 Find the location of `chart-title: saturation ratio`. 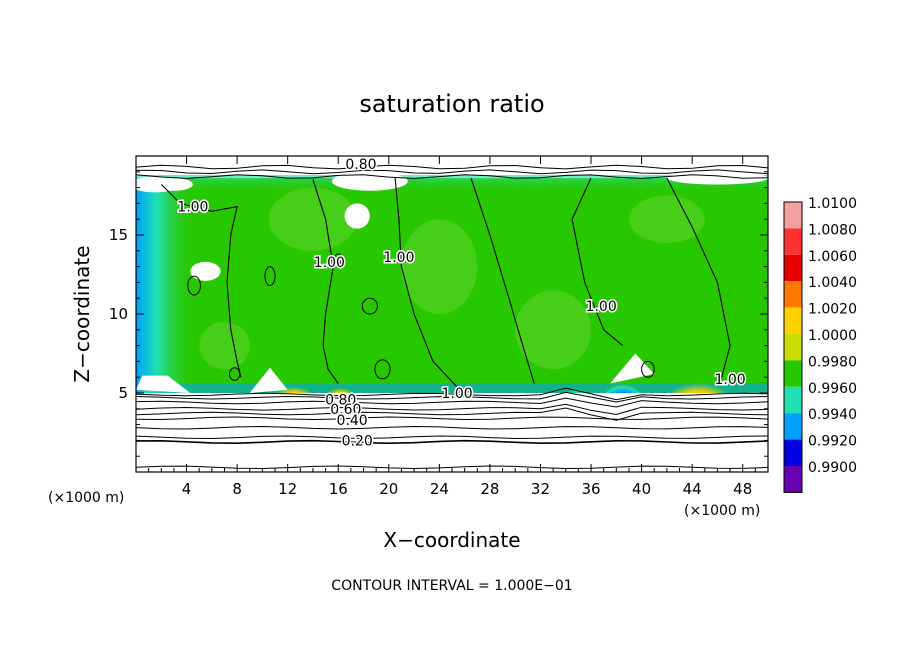

chart-title: saturation ratio is located at coordinates (452, 104).